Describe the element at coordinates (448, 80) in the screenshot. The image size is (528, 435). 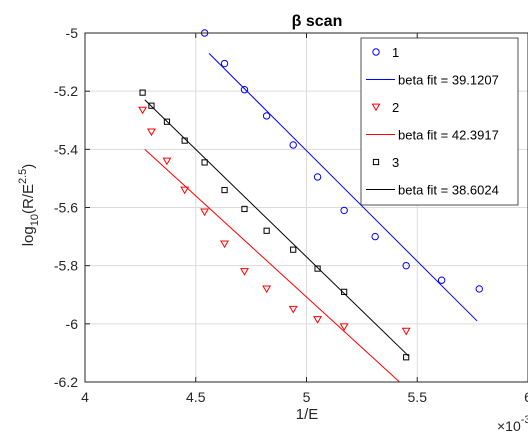
I see `legend-label: beta fit = 39.1207` at that location.